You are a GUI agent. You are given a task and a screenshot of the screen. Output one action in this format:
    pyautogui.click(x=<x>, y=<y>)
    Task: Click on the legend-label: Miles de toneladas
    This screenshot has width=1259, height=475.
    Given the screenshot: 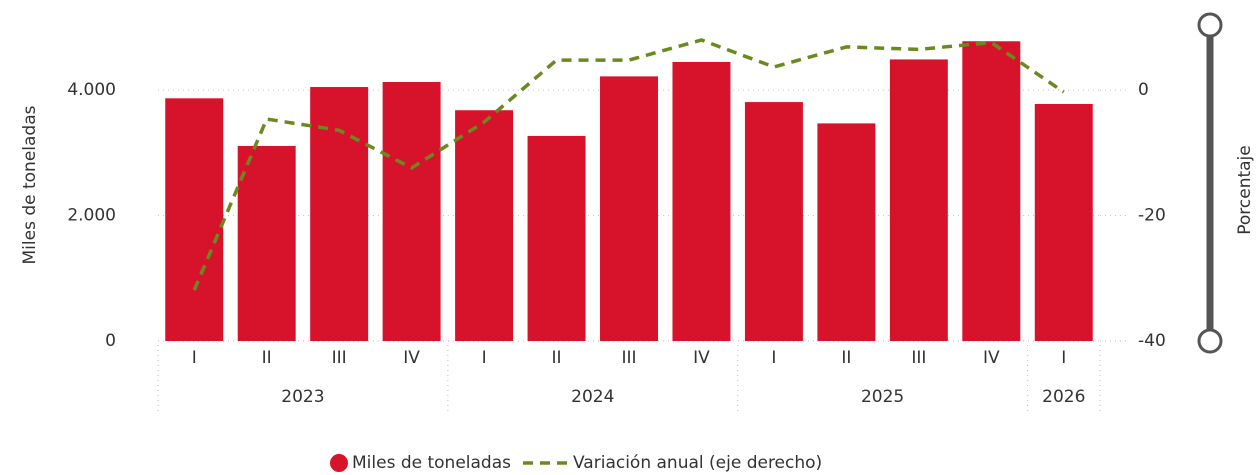 What is the action you would take?
    pyautogui.click(x=431, y=463)
    